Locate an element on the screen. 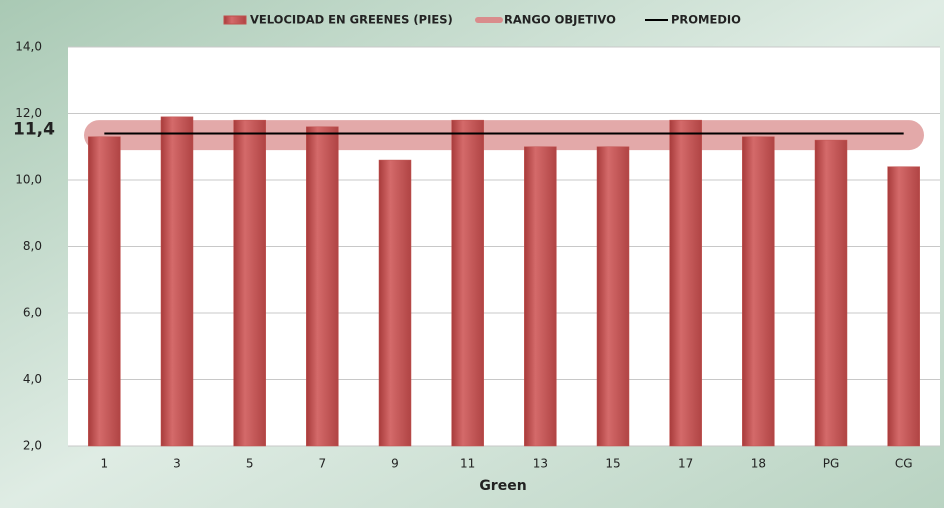  x-tick-label: CG is located at coordinates (904, 464).